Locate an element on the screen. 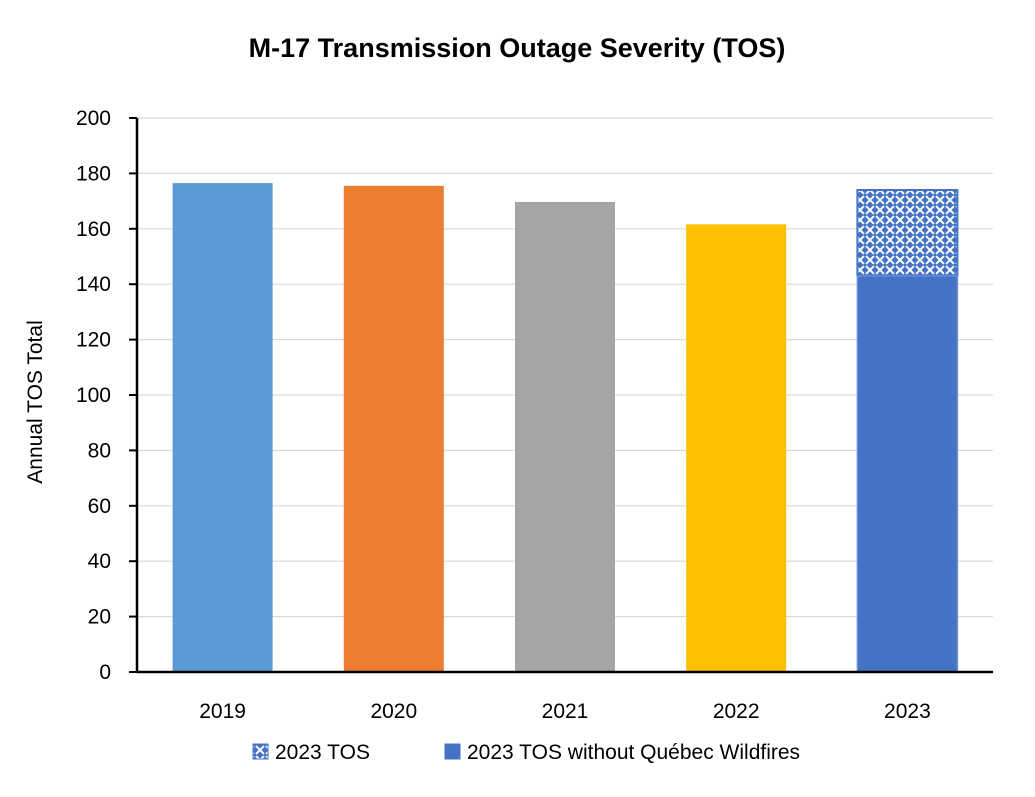 This screenshot has width=1035, height=797. y-tick-label: 20 is located at coordinates (99, 617).